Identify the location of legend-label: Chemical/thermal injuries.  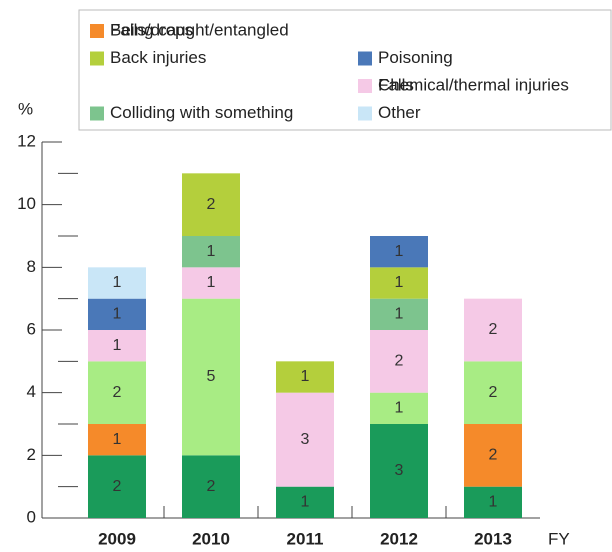
(473, 84).